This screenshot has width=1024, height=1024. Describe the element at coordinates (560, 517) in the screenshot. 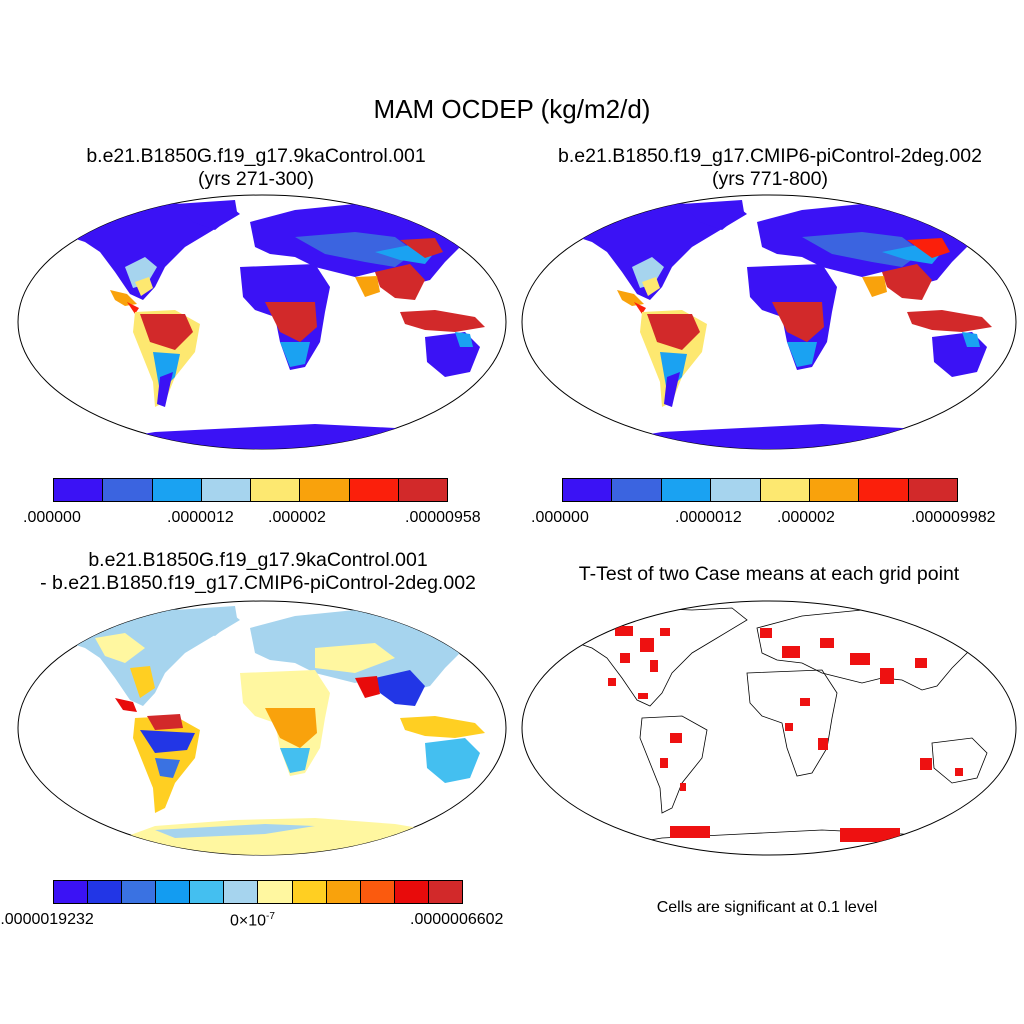

I see `cb2-label-min: .000000` at that location.